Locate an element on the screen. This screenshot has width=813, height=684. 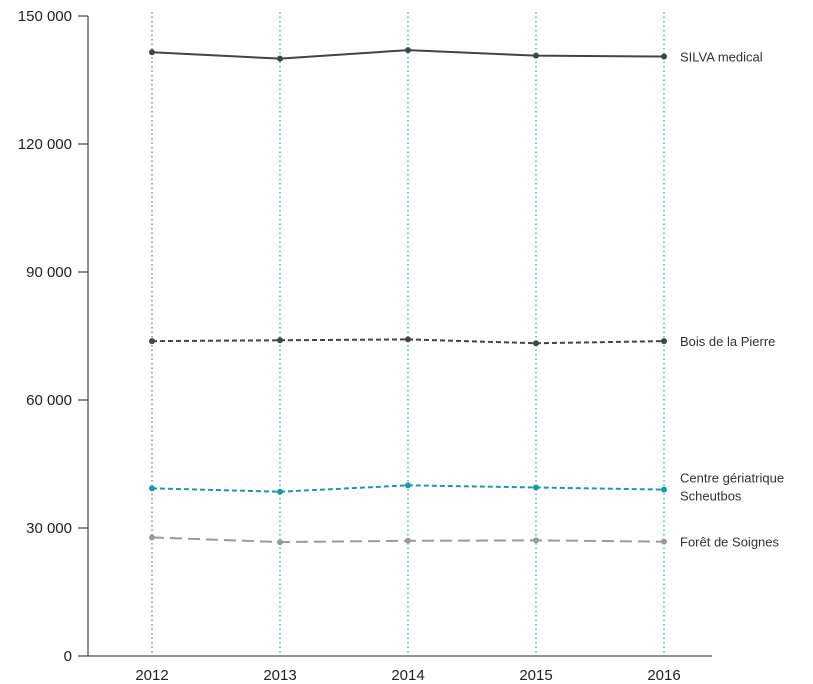
y-tick-label: 30 000 is located at coordinates (49, 528).